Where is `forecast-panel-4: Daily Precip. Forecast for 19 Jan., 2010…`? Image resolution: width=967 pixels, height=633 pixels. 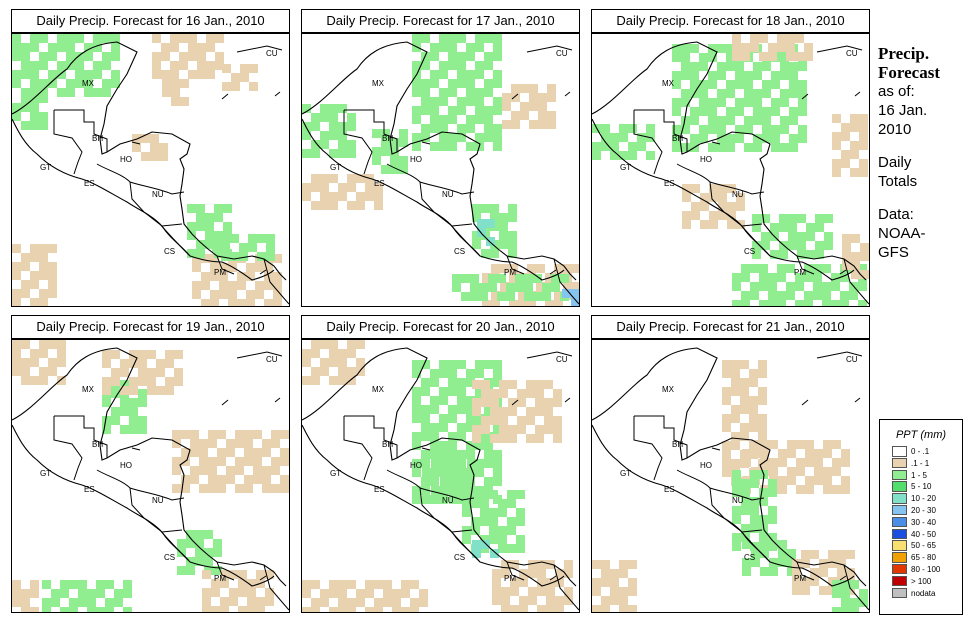 forecast-panel-4: Daily Precip. Forecast for 19 Jan., 2010… is located at coordinates (150, 464).